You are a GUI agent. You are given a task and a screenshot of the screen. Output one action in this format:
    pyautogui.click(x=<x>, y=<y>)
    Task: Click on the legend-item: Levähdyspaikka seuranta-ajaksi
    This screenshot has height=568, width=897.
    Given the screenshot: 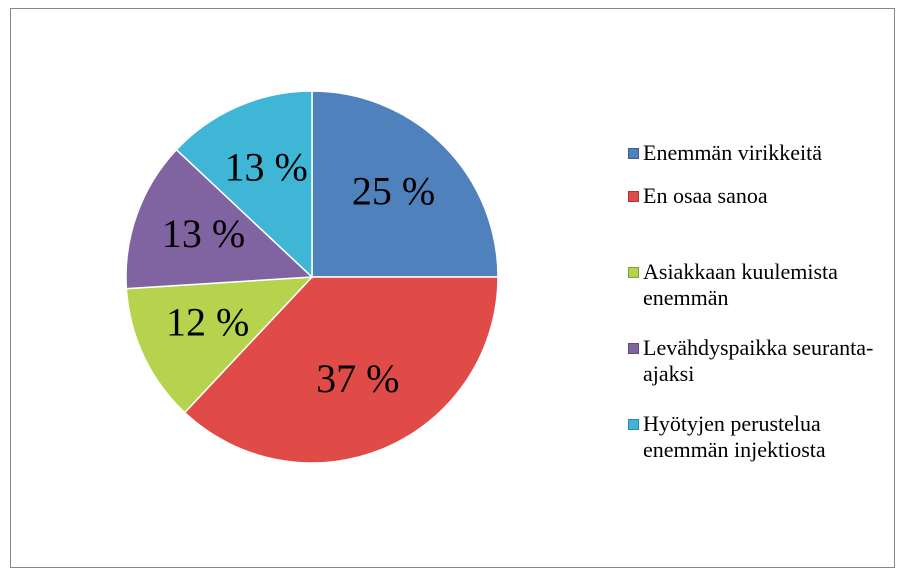 What is the action you would take?
    pyautogui.click(x=753, y=361)
    